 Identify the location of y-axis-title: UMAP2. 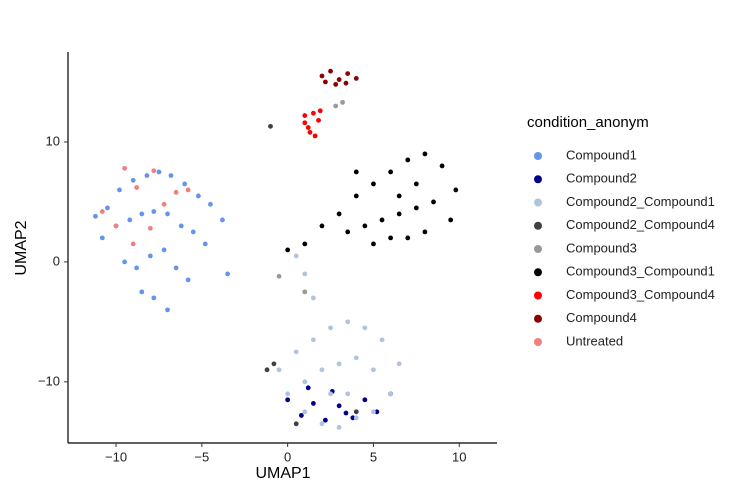
(21, 247).